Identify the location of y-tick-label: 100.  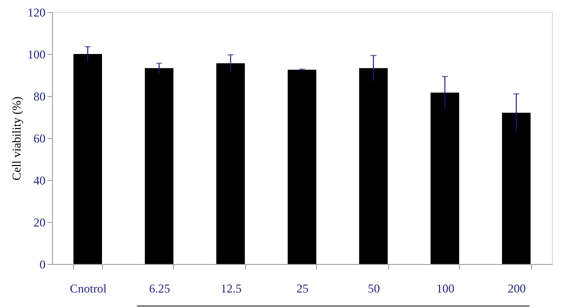
(37, 55).